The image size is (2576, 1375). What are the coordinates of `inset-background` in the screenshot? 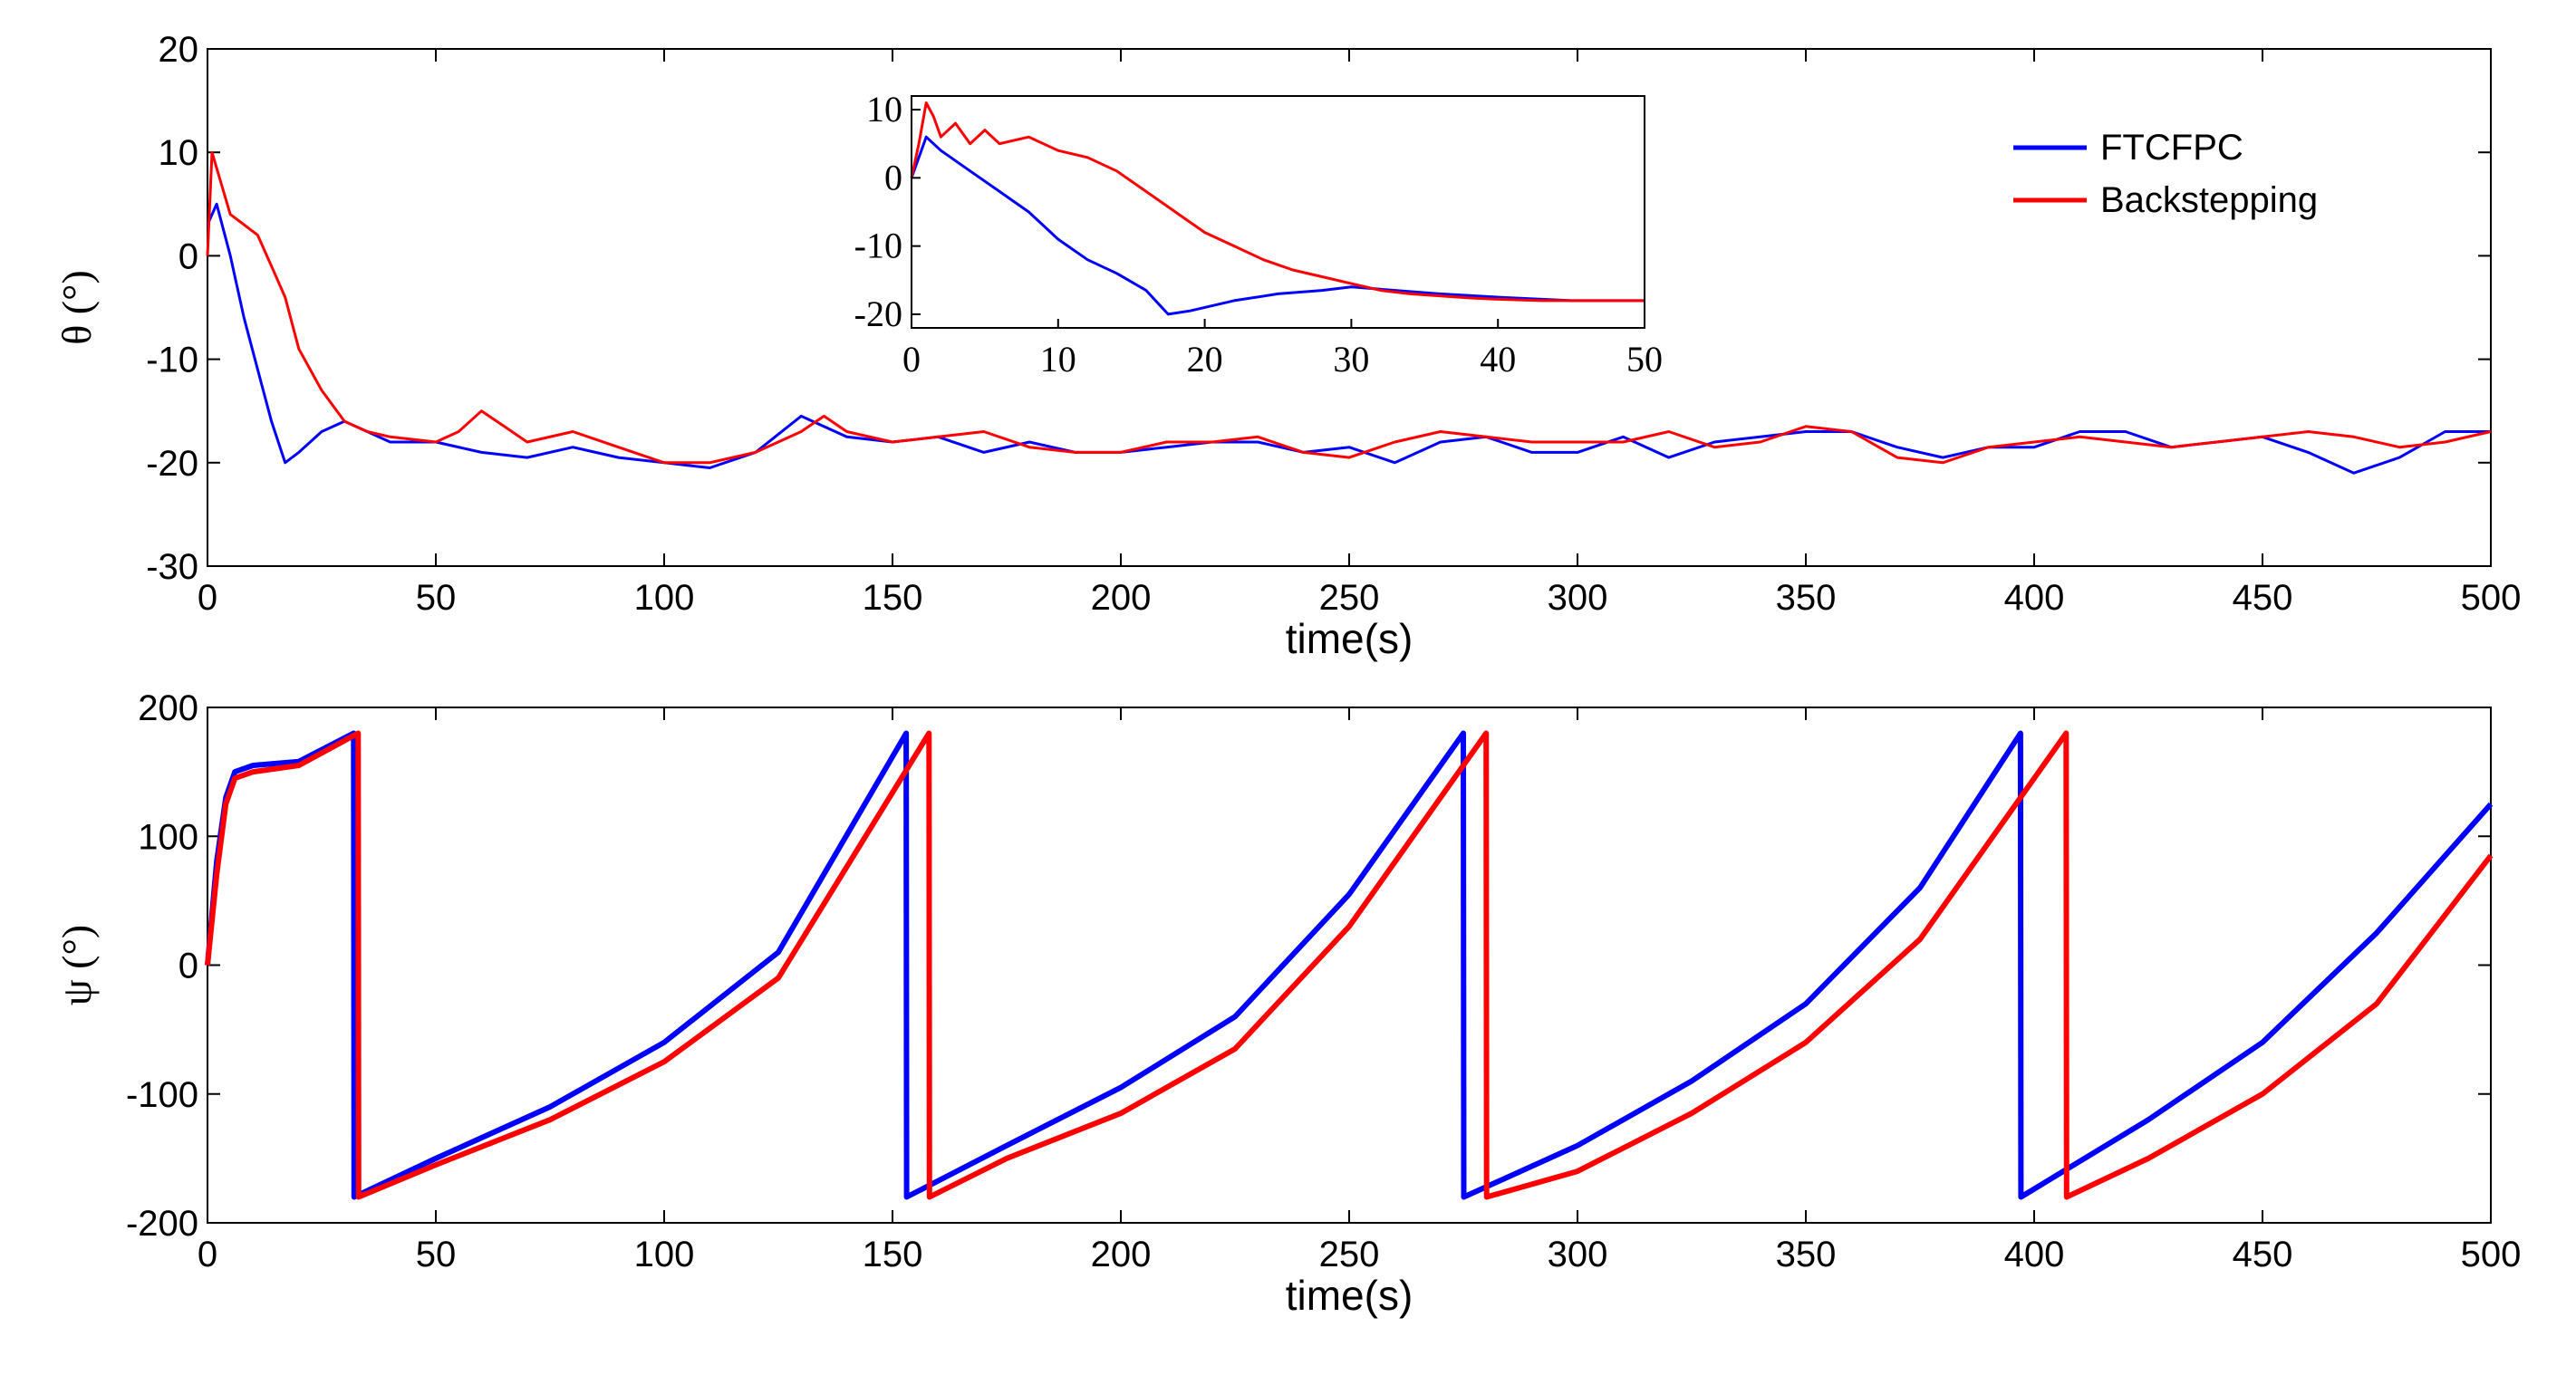 It's located at (1278, 212).